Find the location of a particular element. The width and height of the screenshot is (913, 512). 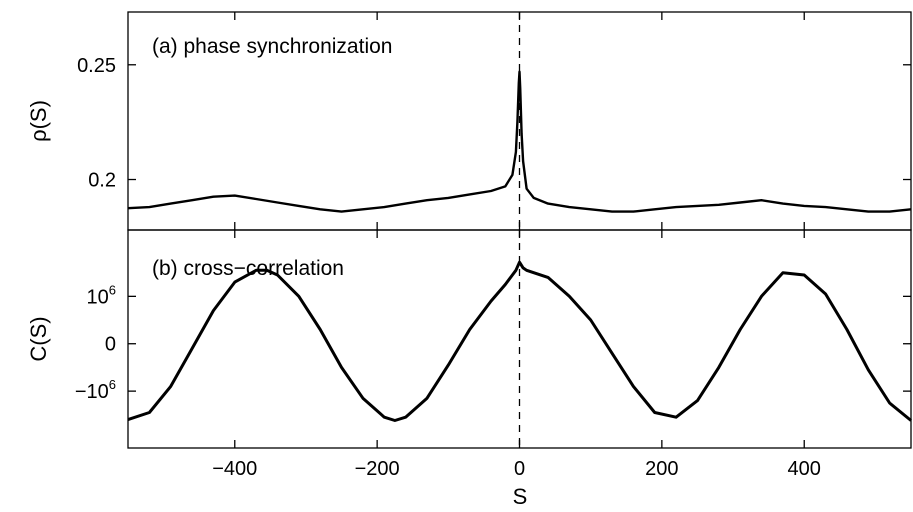

x-axis-title: S is located at coordinates (520, 496).